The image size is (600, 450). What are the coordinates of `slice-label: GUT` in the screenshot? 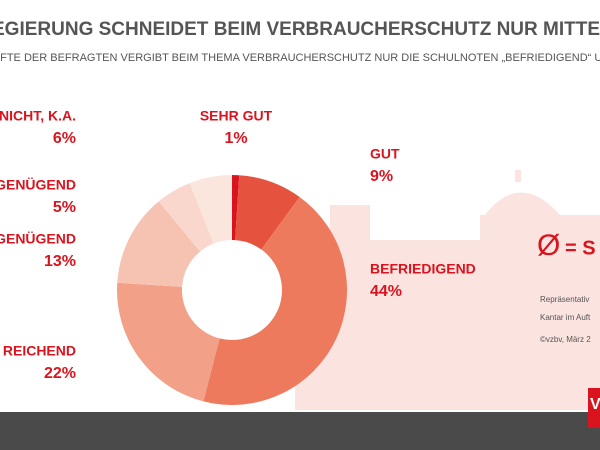 It's located at (385, 154).